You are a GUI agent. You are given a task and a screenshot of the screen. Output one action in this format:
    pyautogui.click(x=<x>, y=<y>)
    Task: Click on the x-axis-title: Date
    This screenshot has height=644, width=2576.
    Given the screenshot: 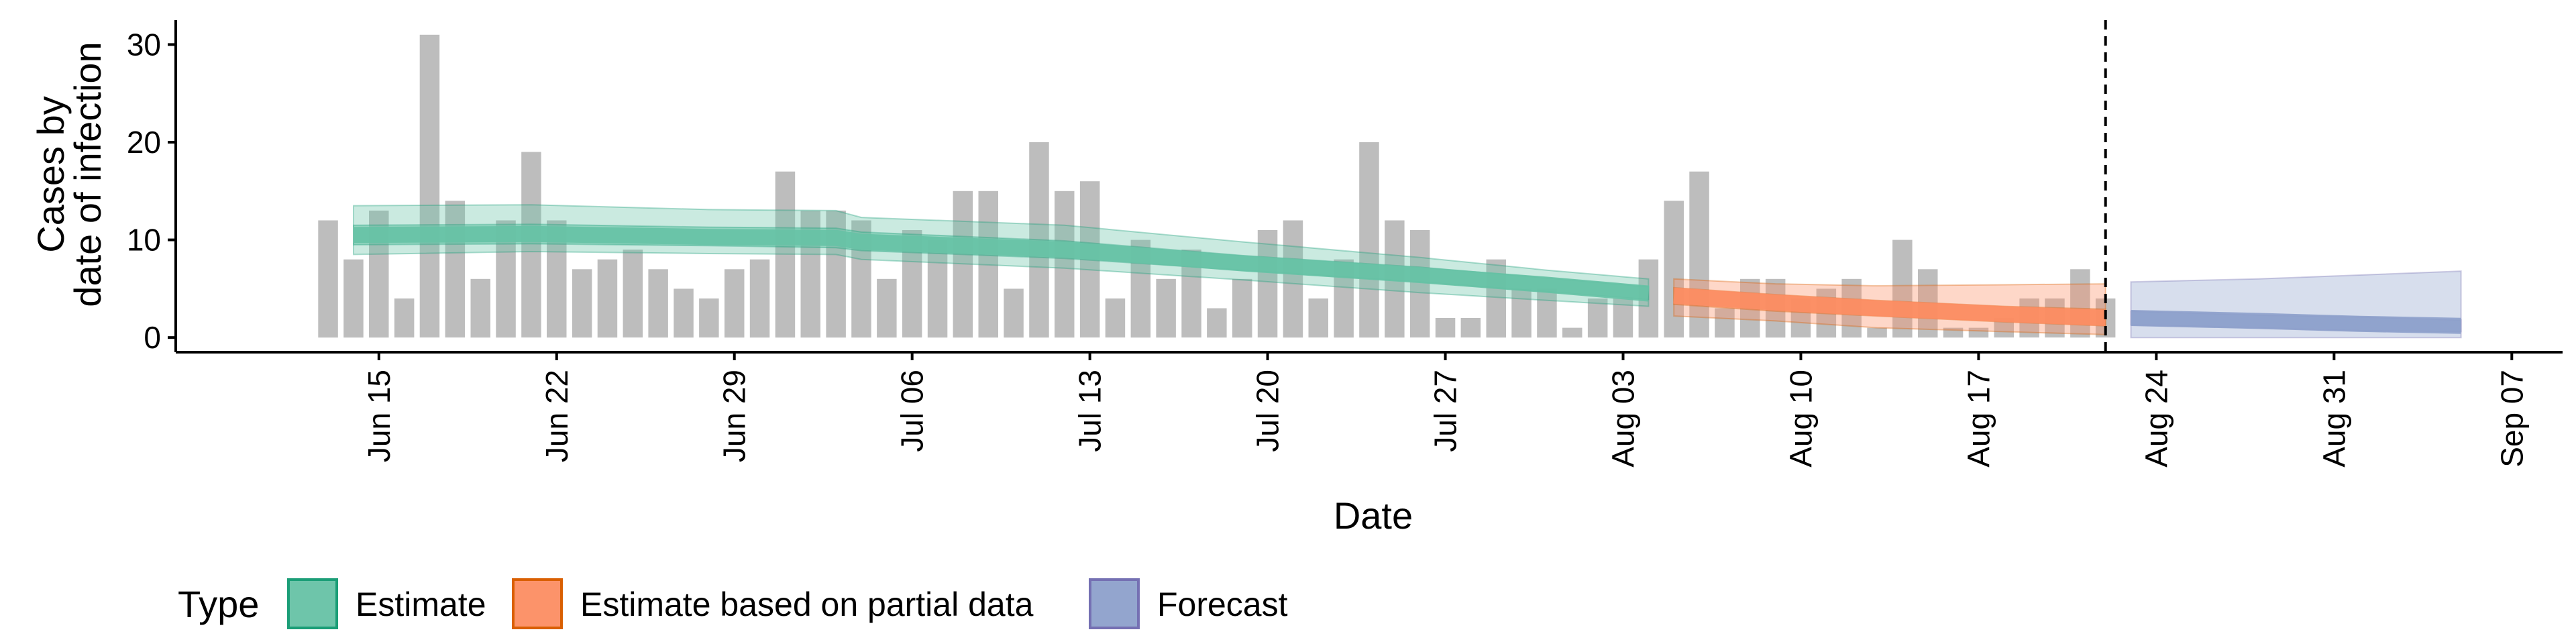 What is the action you would take?
    pyautogui.click(x=1373, y=515)
    